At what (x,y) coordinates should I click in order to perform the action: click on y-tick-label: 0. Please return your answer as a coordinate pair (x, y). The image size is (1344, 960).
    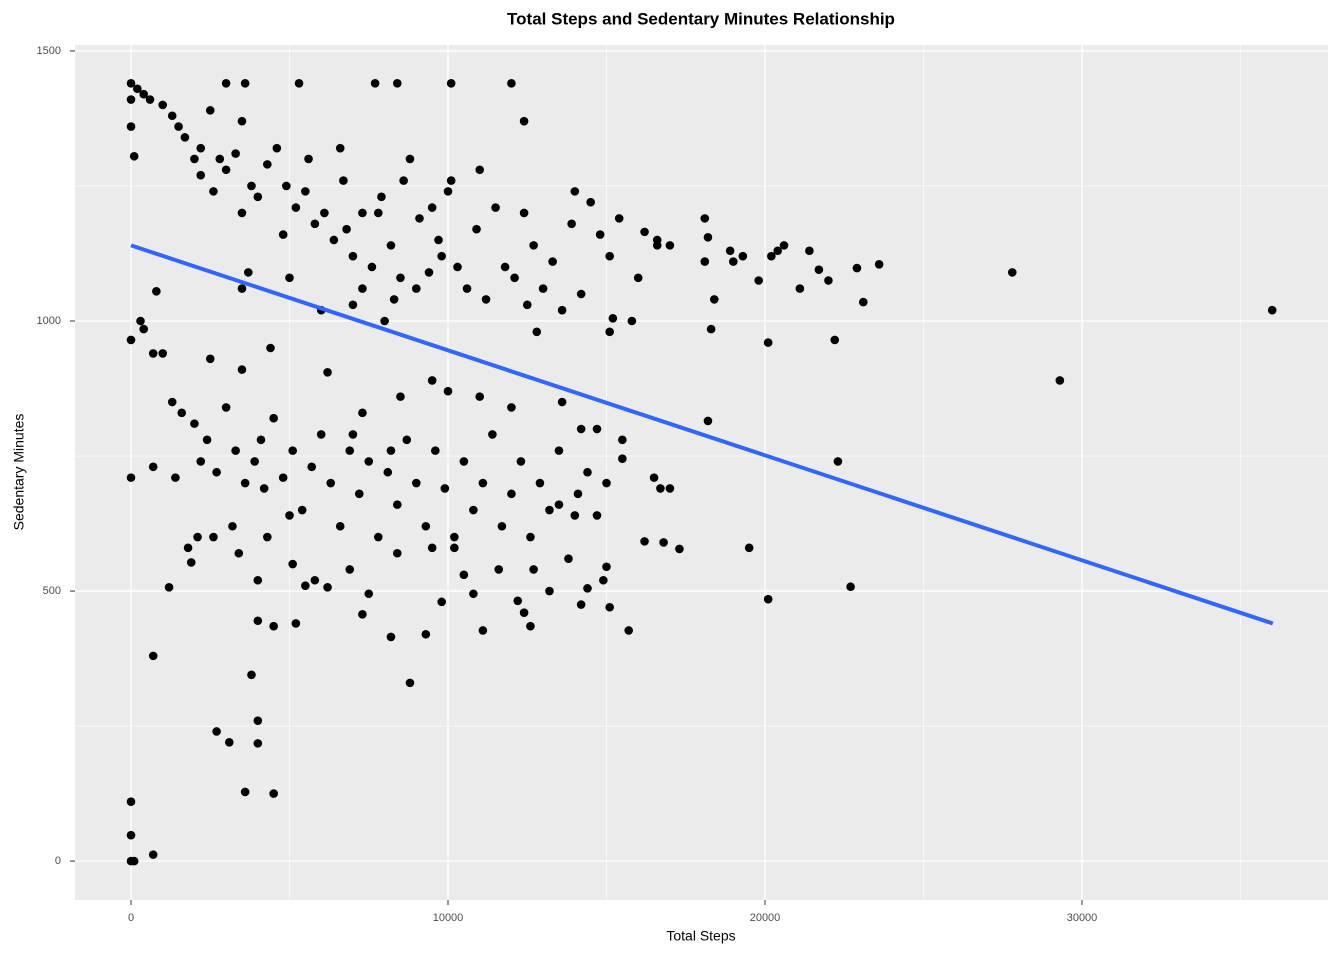
    Looking at the image, I should click on (58, 861).